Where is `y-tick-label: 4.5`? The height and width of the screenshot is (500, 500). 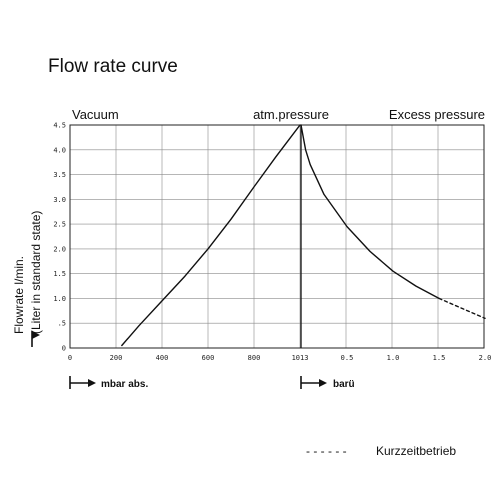 y-tick-label: 4.5 is located at coordinates (59, 126).